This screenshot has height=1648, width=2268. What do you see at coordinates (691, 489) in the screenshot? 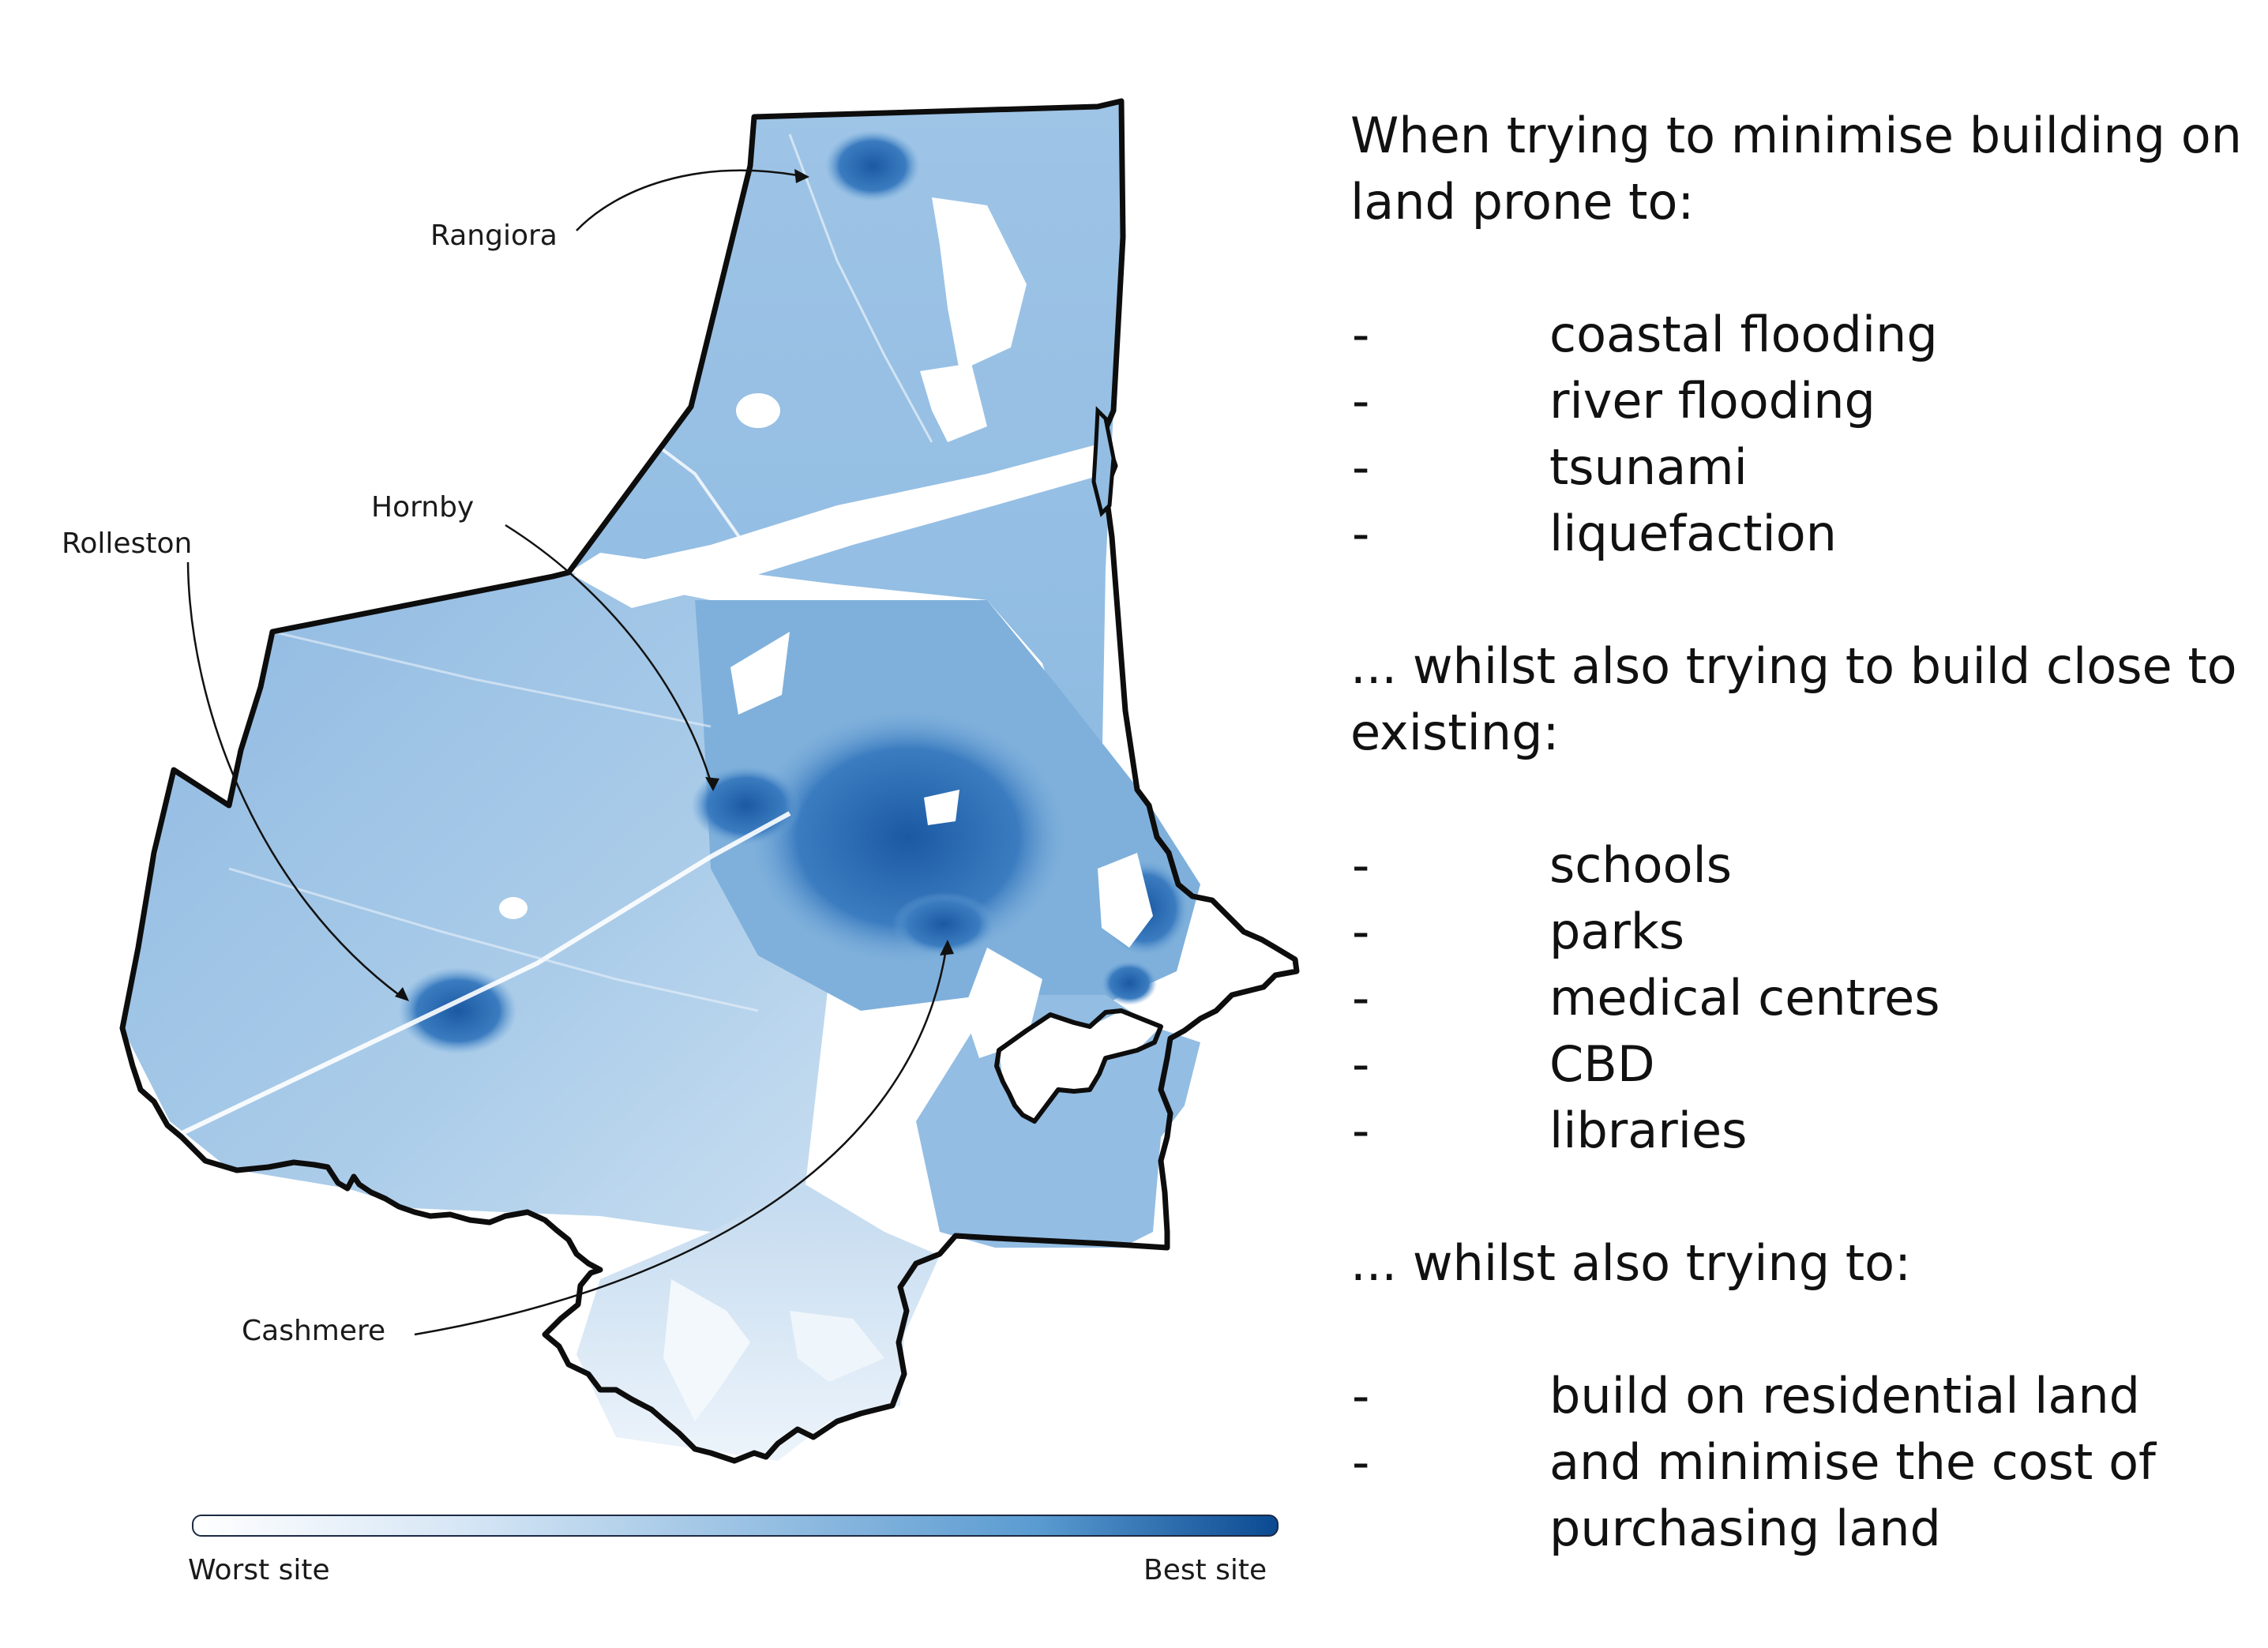
I see `road-north` at bounding box center [691, 489].